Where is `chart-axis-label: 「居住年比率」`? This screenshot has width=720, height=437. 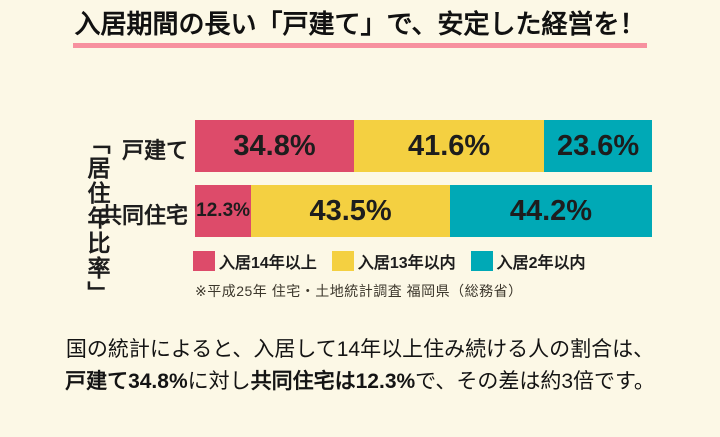
chart-axis-label: 「居住年比率」 is located at coordinates (97, 218).